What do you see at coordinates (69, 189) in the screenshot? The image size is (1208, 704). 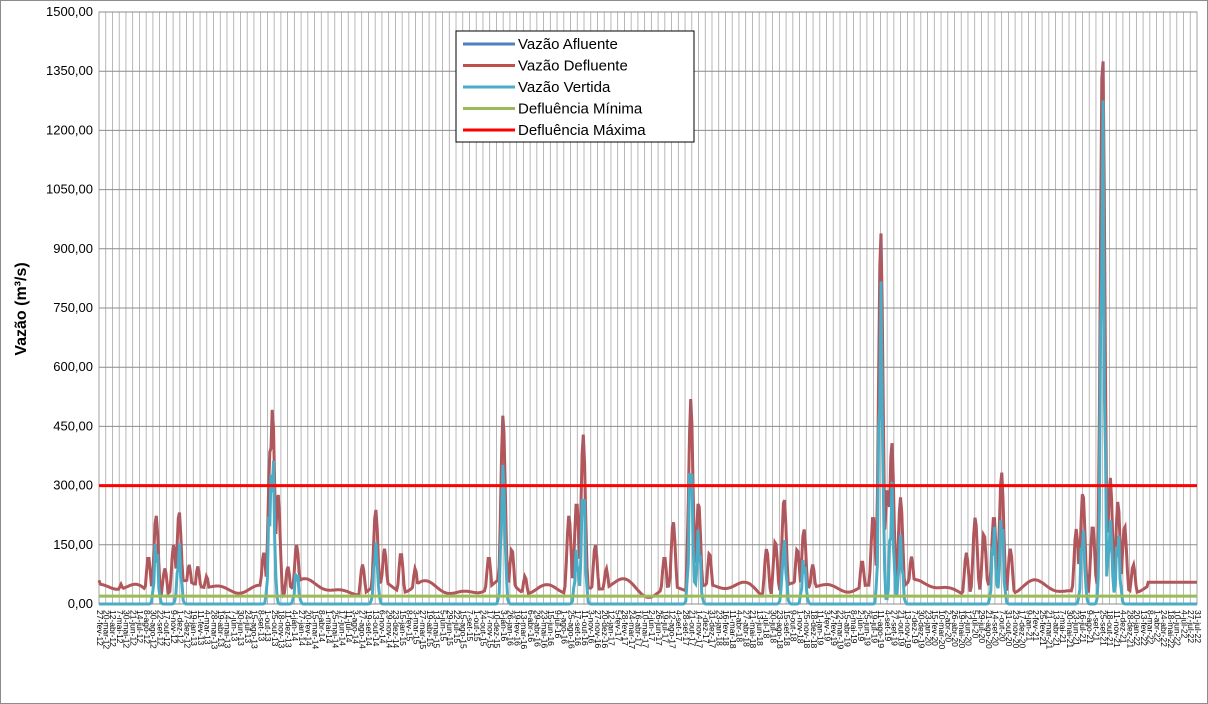 I see `y-tick-label: 1050,00` at bounding box center [69, 189].